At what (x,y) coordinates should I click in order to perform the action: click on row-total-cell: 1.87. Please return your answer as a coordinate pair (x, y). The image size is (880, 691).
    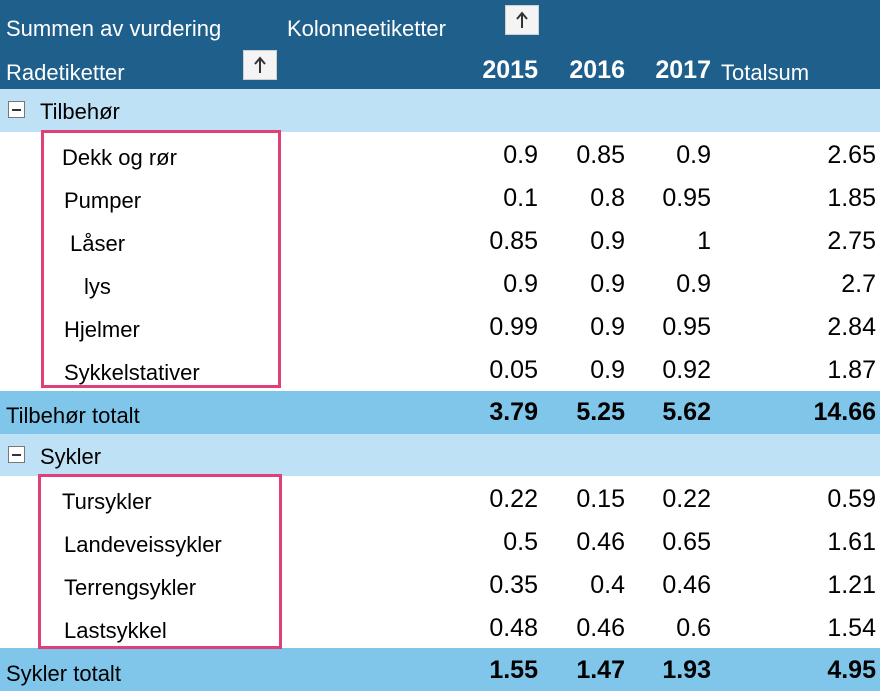
    Looking at the image, I should click on (851, 370).